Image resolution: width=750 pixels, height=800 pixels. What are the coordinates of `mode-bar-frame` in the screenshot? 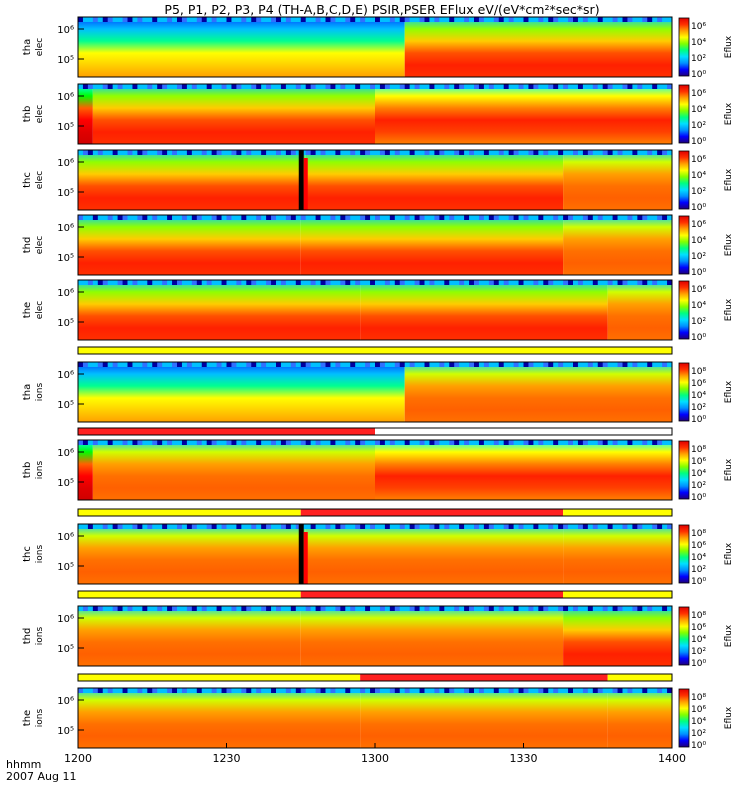 It's located at (375, 350).